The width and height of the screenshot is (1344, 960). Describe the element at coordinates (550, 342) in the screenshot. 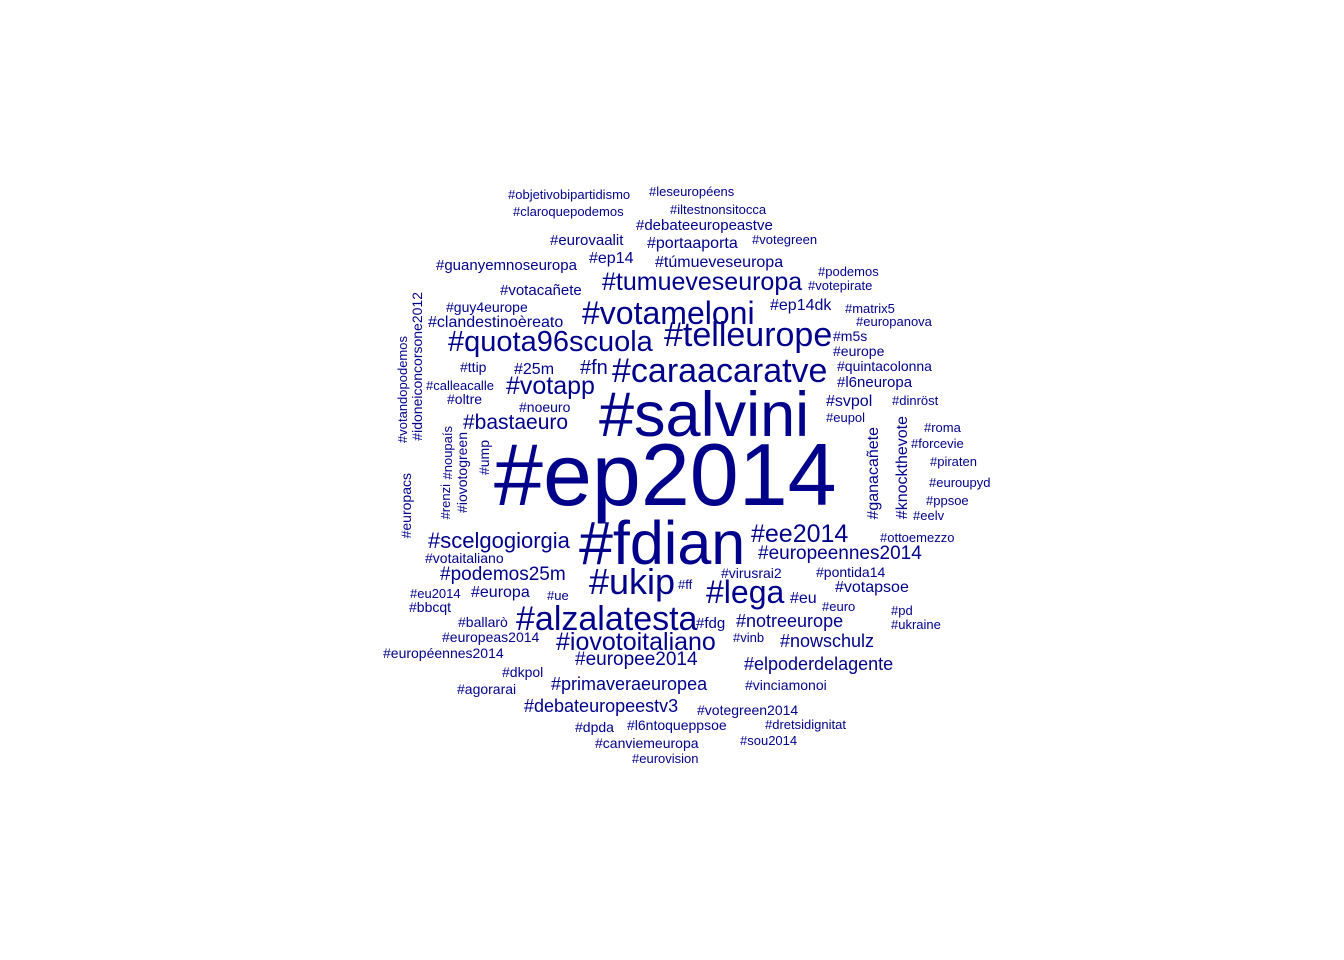

I see `word-quota96scuola: #quota96scuola` at that location.